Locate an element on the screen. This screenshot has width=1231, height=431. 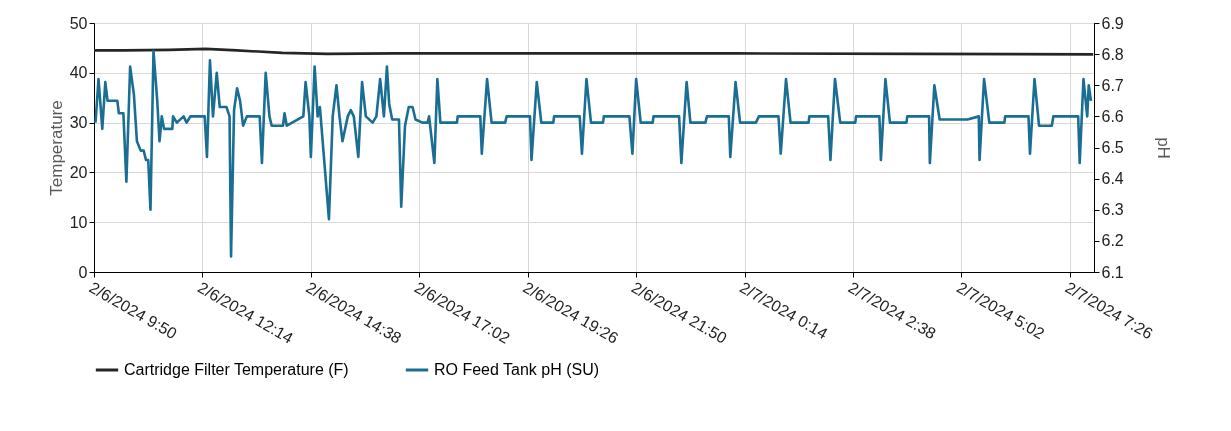
y-axis-title: Temperature is located at coordinates (56, 148).